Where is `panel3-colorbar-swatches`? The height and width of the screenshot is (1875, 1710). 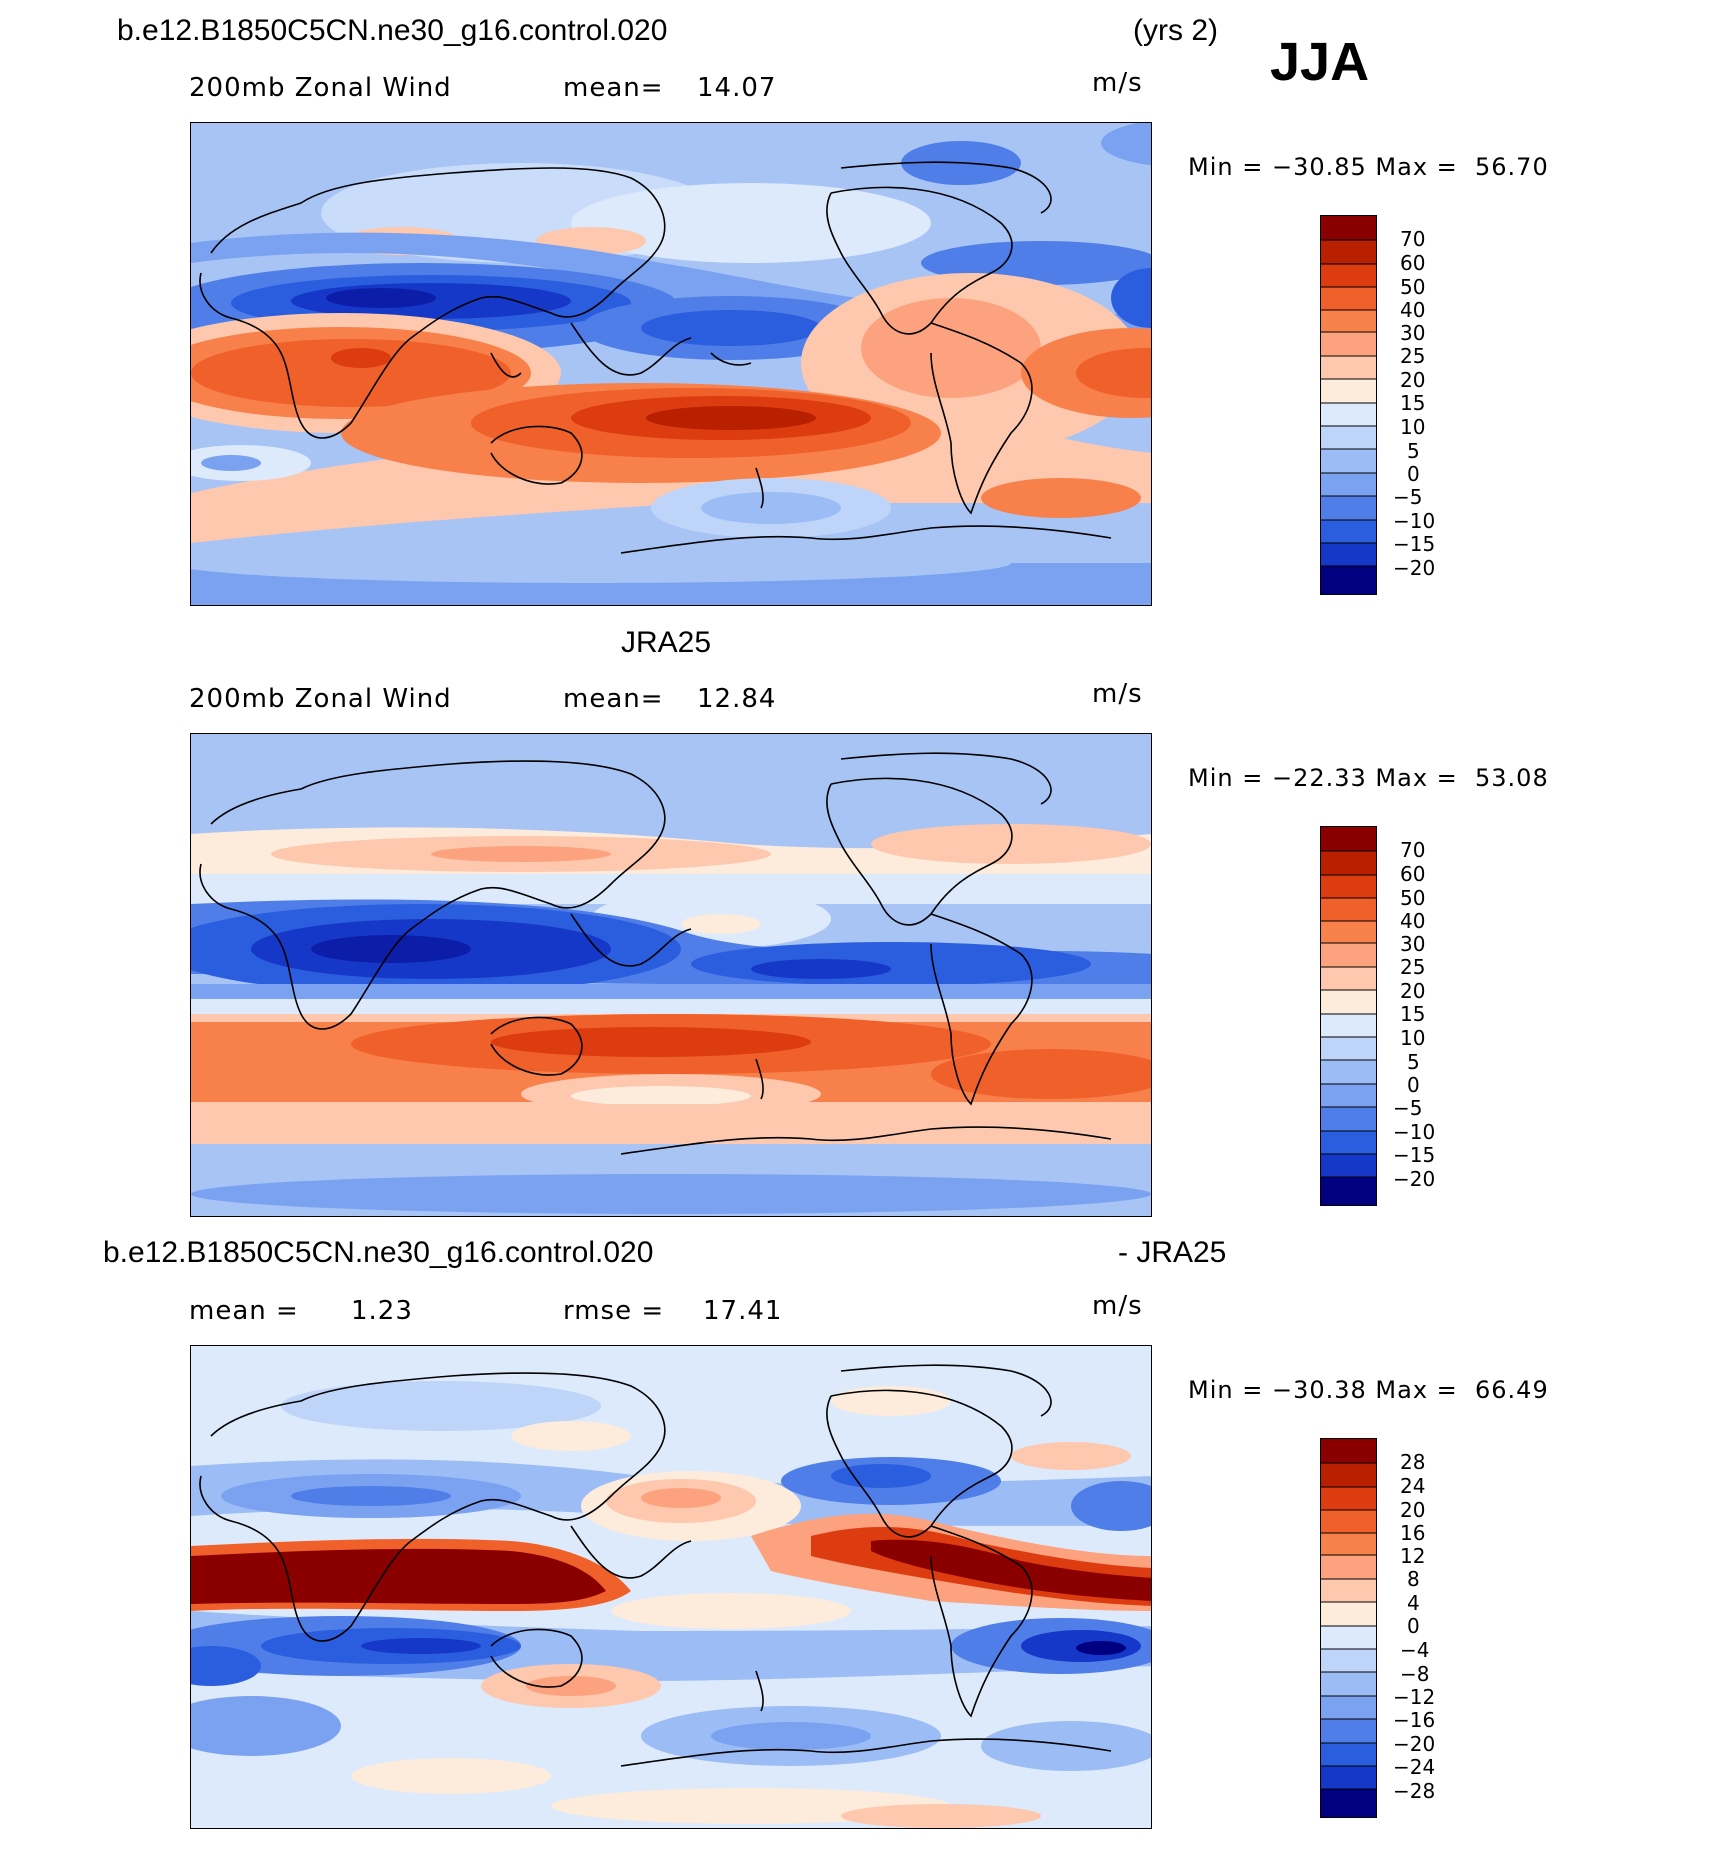
panel3-colorbar-swatches is located at coordinates (1348, 1628).